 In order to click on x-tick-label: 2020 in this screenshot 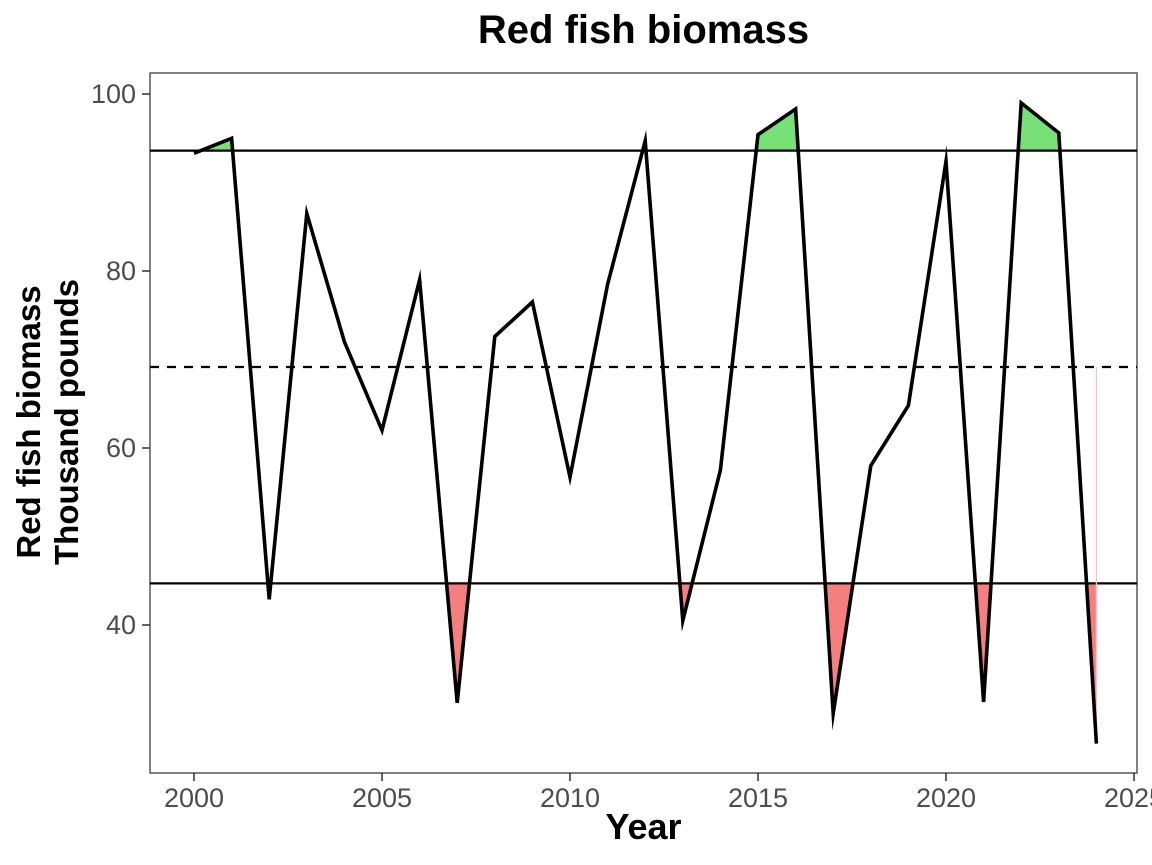, I will do `click(946, 798)`.